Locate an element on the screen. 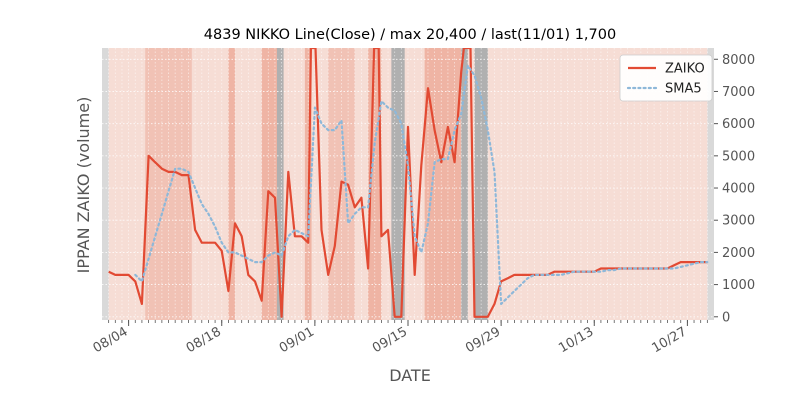 The width and height of the screenshot is (800, 404). y-tick-label: 6000 is located at coordinates (738, 124).